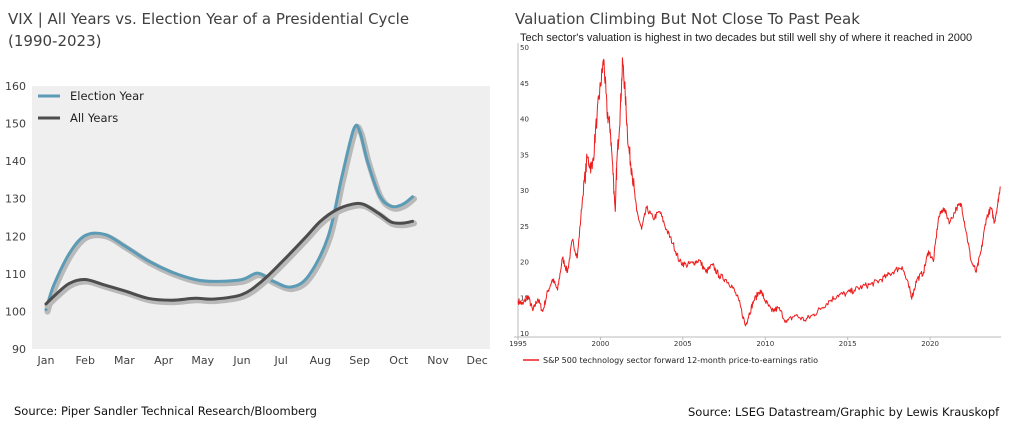 Image resolution: width=1024 pixels, height=429 pixels. Describe the element at coordinates (438, 360) in the screenshot. I see `x-tick-label: Nov` at that location.